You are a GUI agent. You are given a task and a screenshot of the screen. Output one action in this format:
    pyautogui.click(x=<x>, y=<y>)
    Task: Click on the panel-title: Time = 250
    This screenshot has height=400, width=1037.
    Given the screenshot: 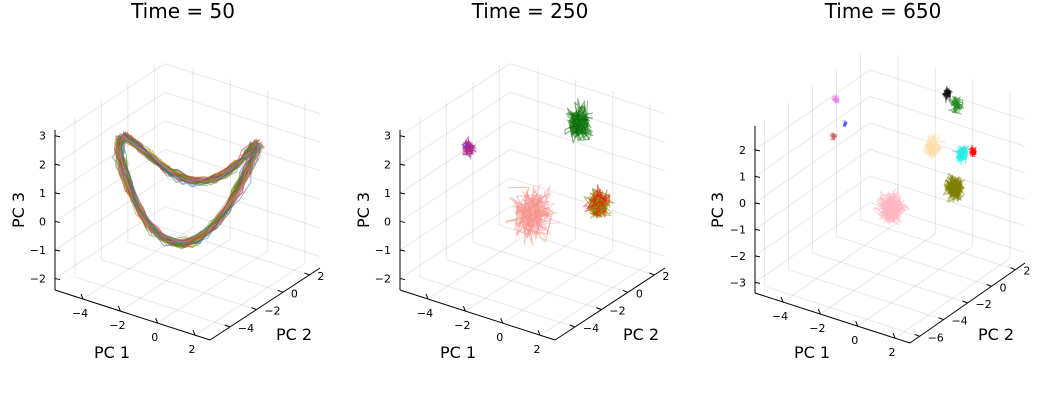 What is the action you would take?
    pyautogui.click(x=530, y=11)
    